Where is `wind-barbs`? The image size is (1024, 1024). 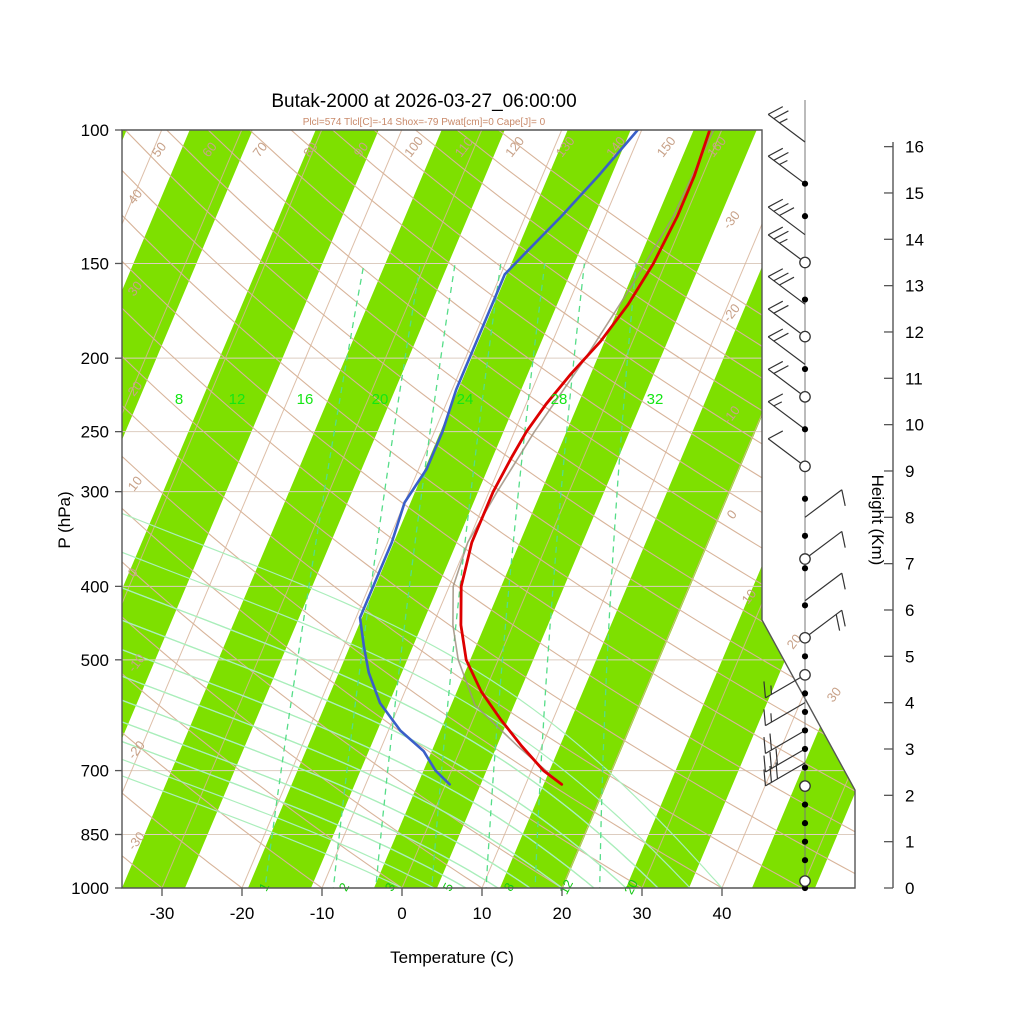 wind-barbs is located at coordinates (804, 446).